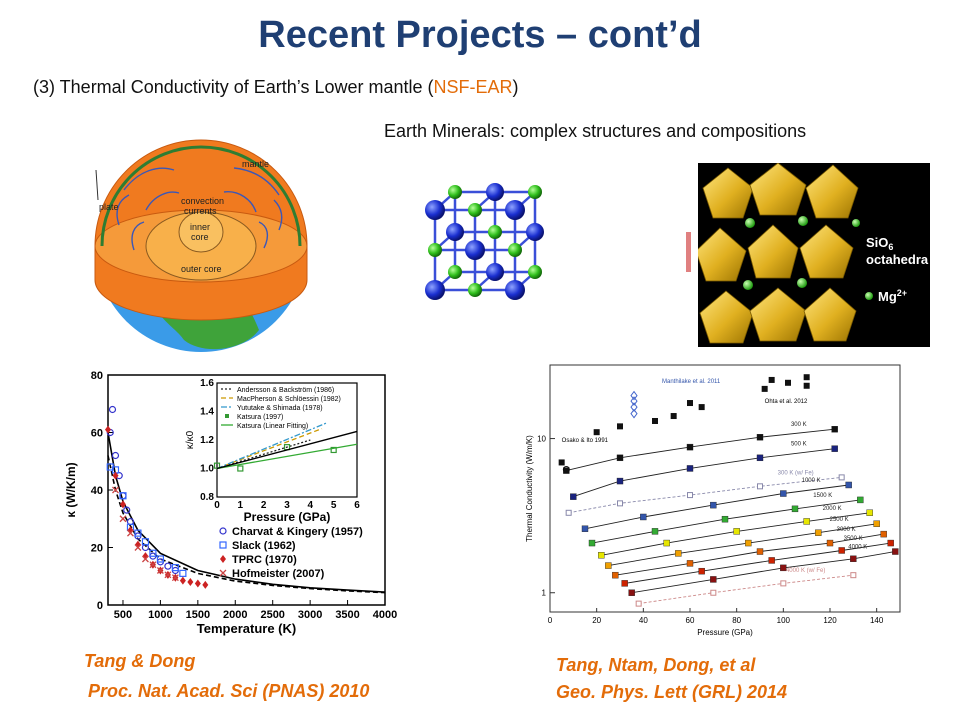 The image size is (960, 720). What do you see at coordinates (857, 548) in the screenshot?
I see `series-label: 4000 K` at bounding box center [857, 548].